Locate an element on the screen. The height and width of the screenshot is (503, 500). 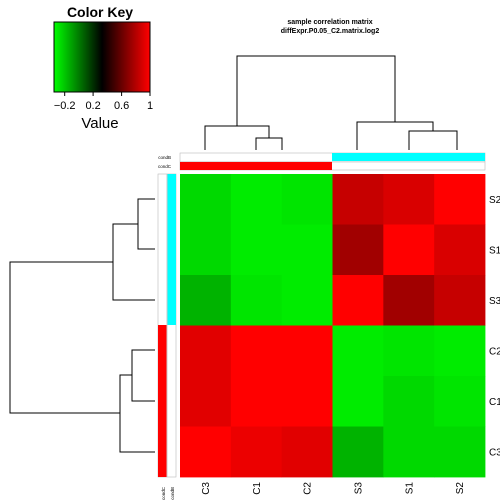
column-annotation-label-condB: condB is located at coordinates (164, 157).